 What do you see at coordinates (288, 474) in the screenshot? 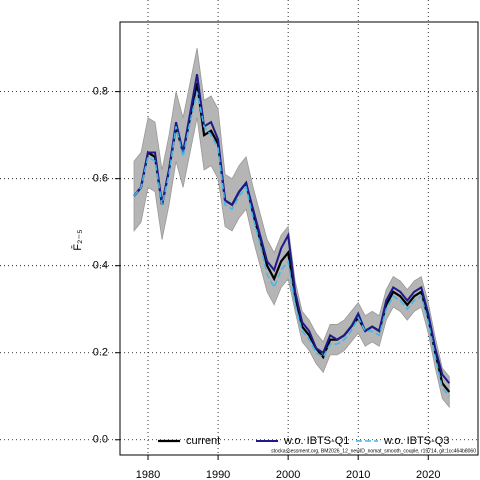
I see `x-tick-label: 2000` at bounding box center [288, 474].